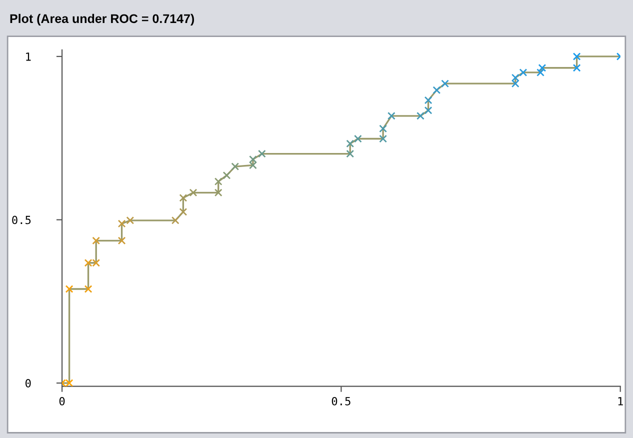 The width and height of the screenshot is (633, 438). What do you see at coordinates (28, 383) in the screenshot?
I see `y-tick-label: 0` at bounding box center [28, 383].